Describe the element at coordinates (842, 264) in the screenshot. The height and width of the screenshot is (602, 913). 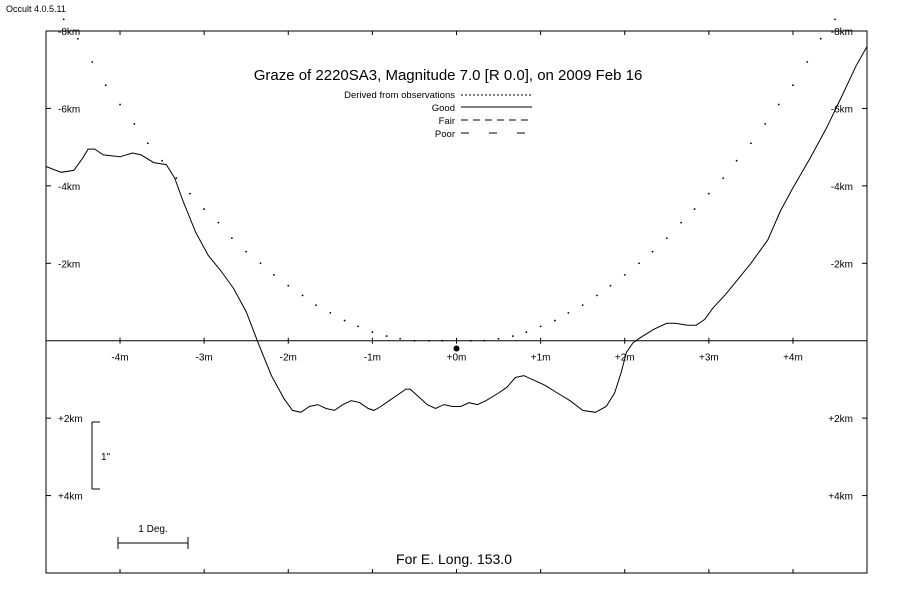
I see `y-tick-label-right: -2km` at that location.